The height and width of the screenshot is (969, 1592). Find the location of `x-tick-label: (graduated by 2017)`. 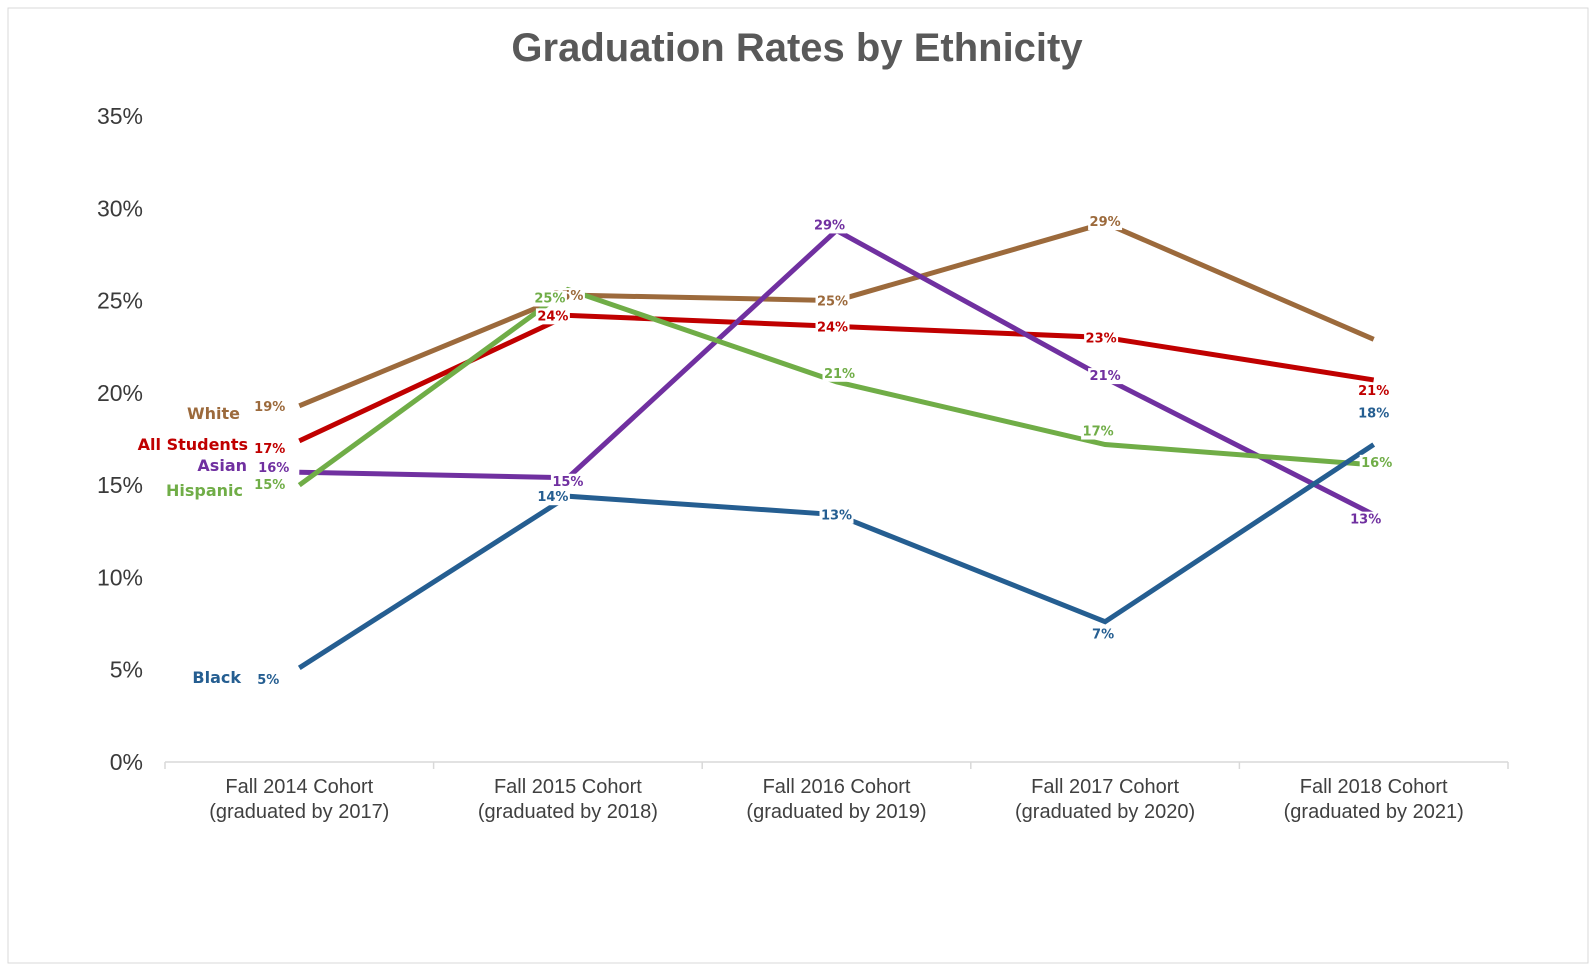

x-tick-label: (graduated by 2017) is located at coordinates (299, 812).